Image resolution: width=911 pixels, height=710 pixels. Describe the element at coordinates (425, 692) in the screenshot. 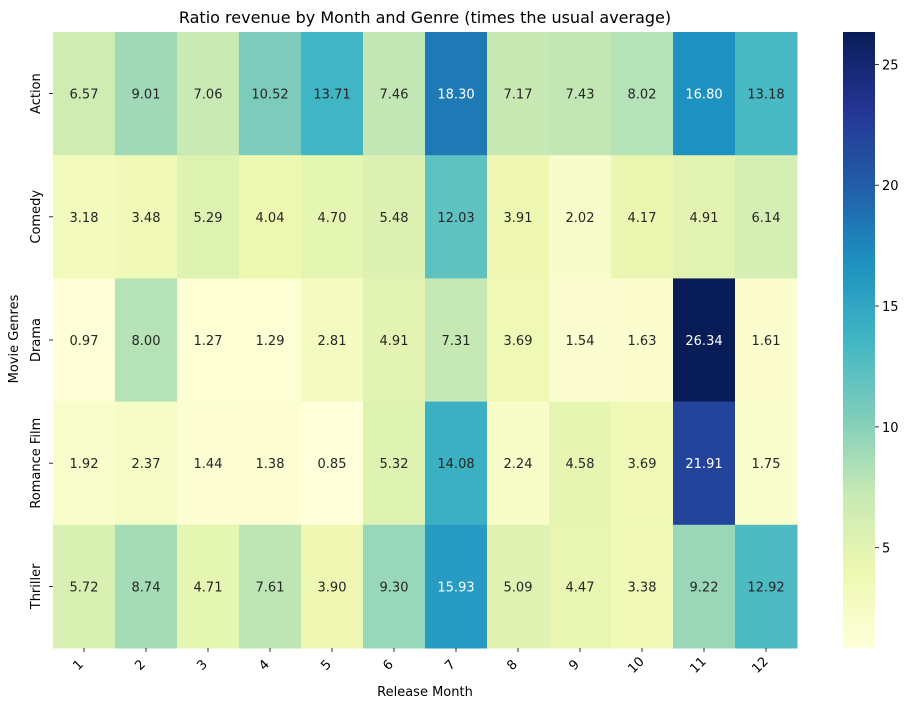

I see `x-axis-title: Release Month` at that location.